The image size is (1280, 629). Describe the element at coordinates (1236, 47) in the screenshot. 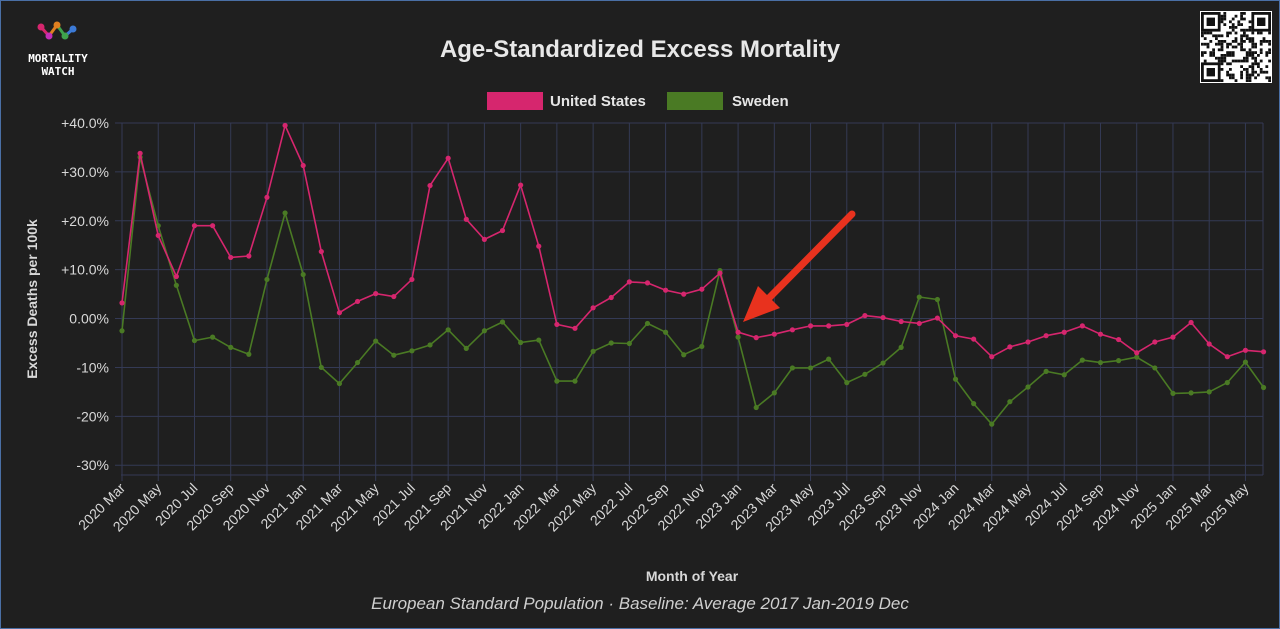

I see `qr-code-icon` at that location.